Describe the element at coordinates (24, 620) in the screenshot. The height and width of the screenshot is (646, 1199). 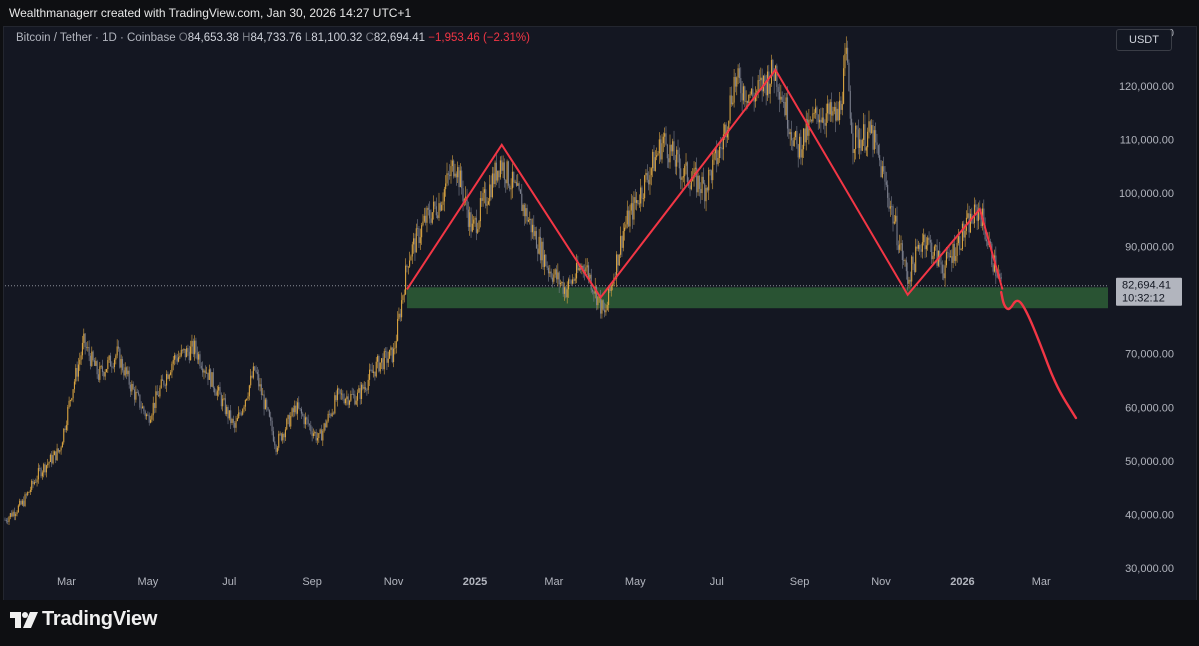
I see `tradingview-logo-icon` at that location.